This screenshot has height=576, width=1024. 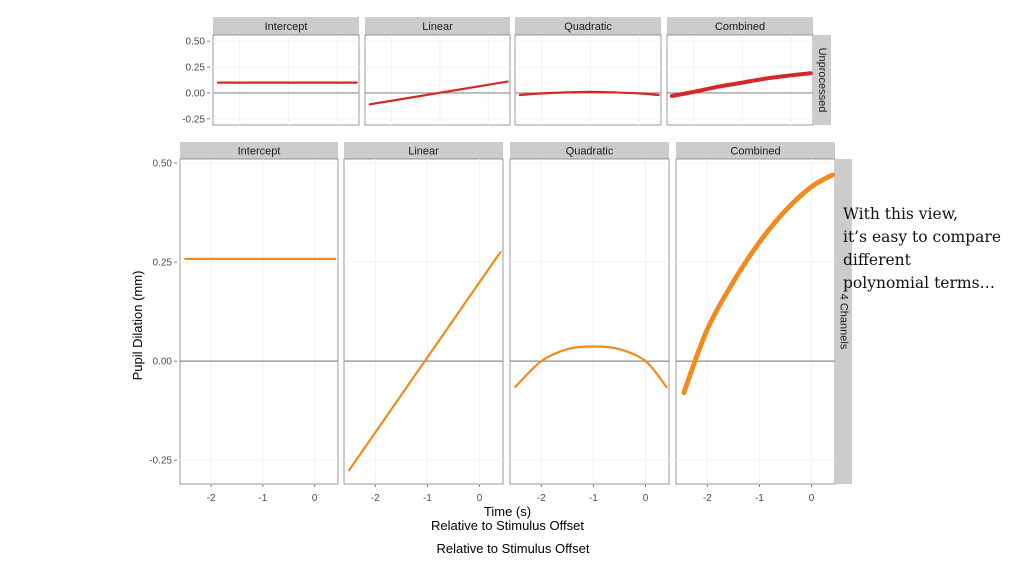 I want to click on footer-caption: Relative to Stimulus Offset, so click(x=513, y=548).